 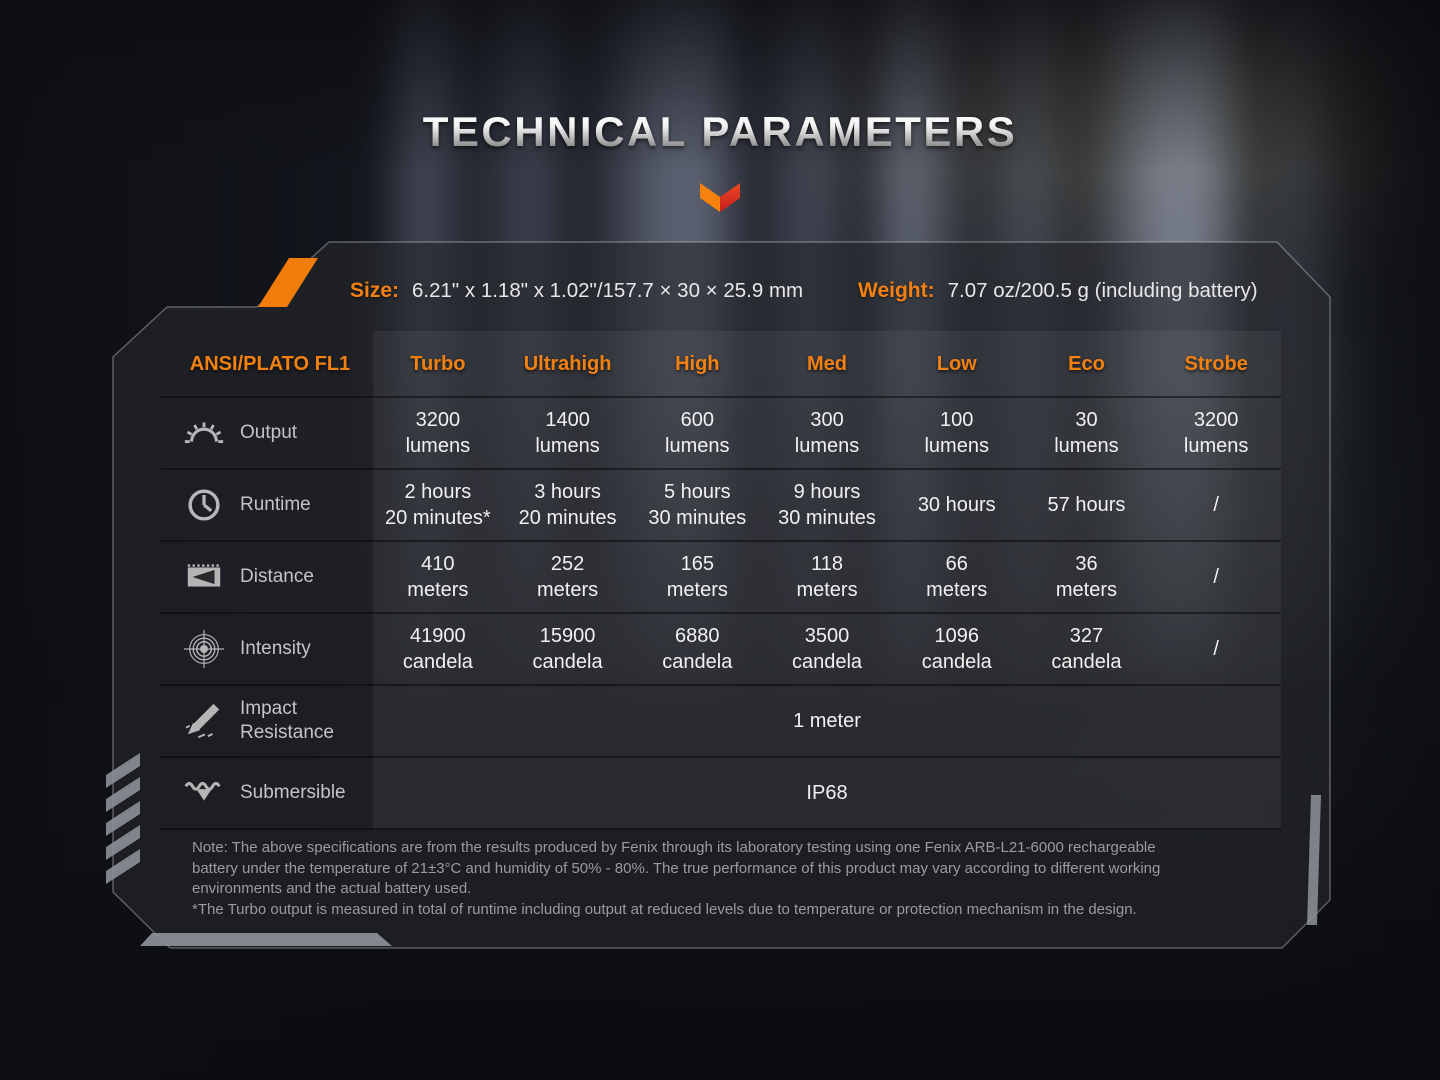 I want to click on cell-value-line: 300, so click(x=827, y=420).